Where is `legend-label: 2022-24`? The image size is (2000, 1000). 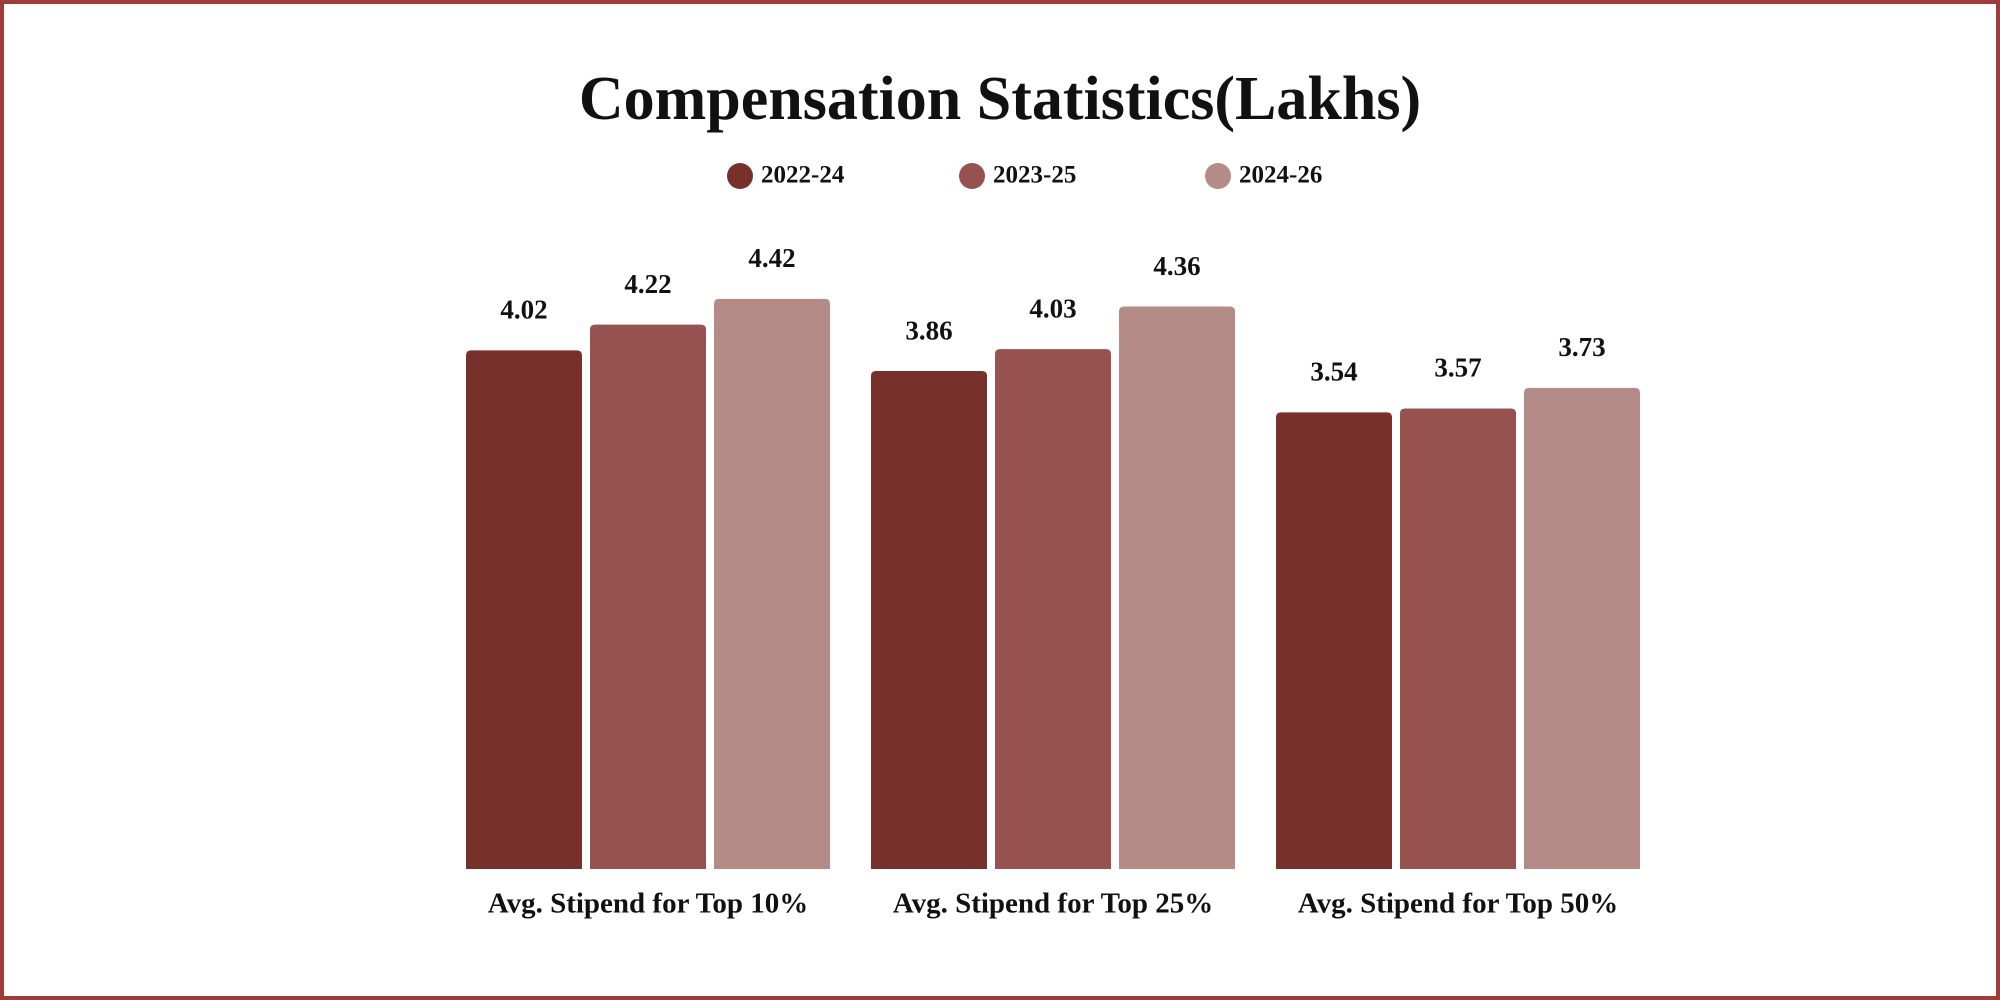
legend-label: 2022-24 is located at coordinates (803, 175).